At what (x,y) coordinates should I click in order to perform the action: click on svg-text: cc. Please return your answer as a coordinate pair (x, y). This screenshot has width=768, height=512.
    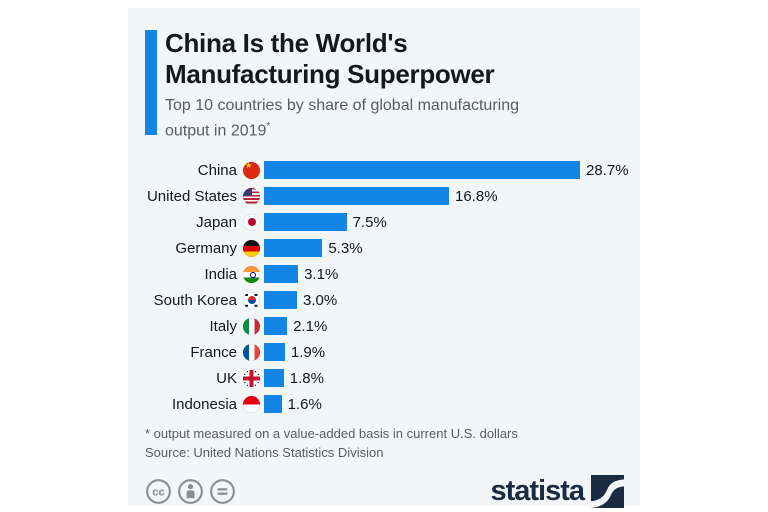
    Looking at the image, I should click on (158, 493).